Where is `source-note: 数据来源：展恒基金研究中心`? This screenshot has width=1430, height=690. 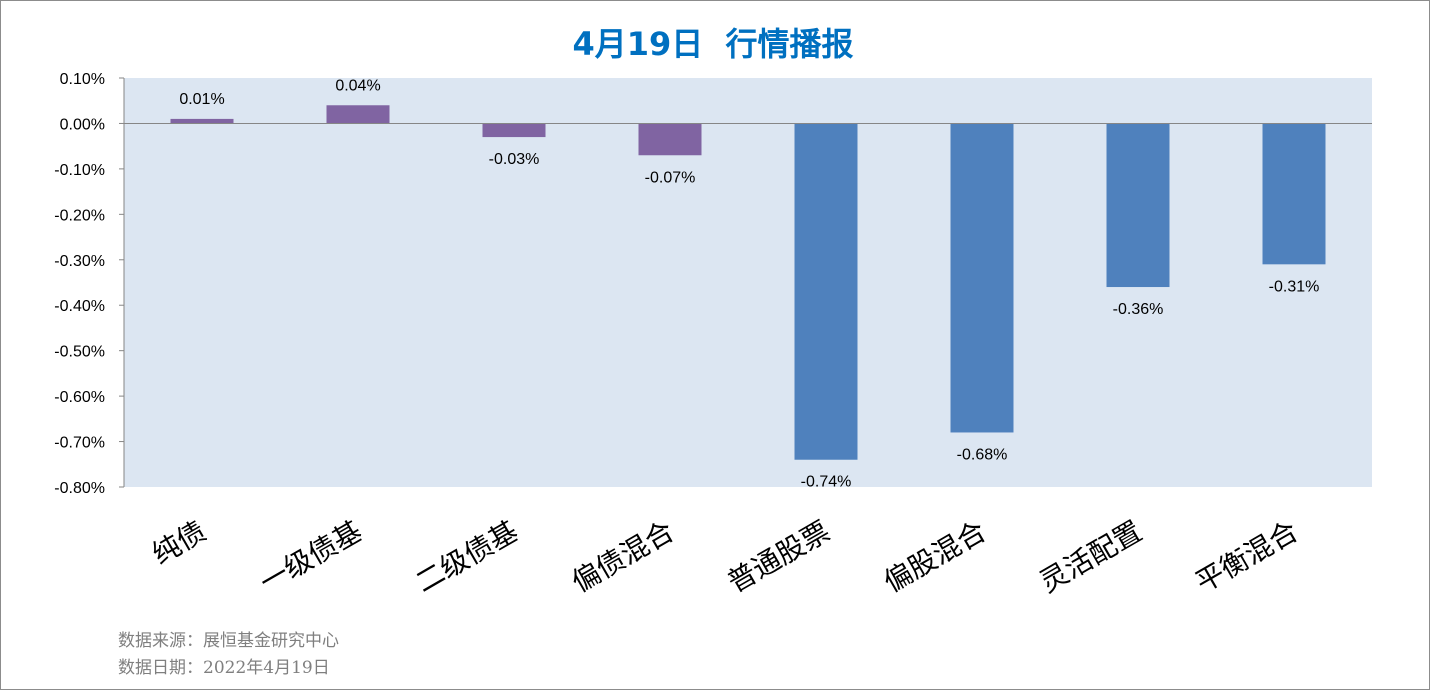 source-note: 数据来源：展恒基金研究中心 is located at coordinates (228, 641).